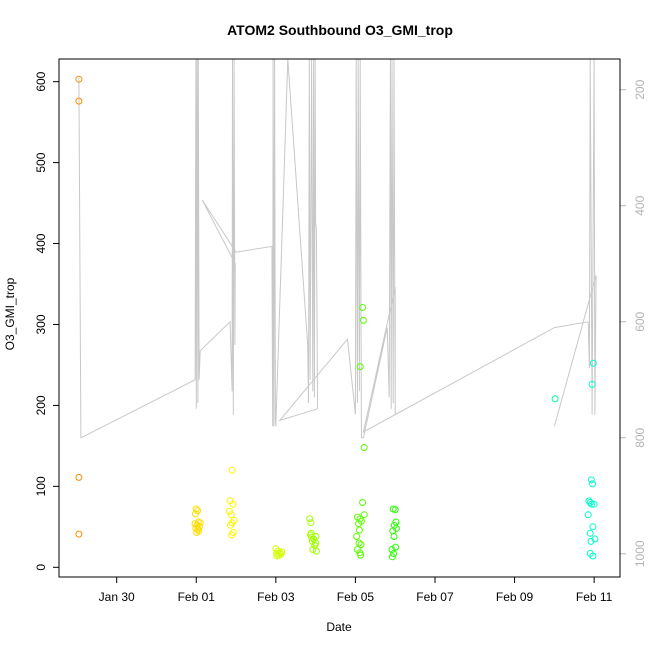  I want to click on x-tick-label: Feb 03, so click(276, 597).